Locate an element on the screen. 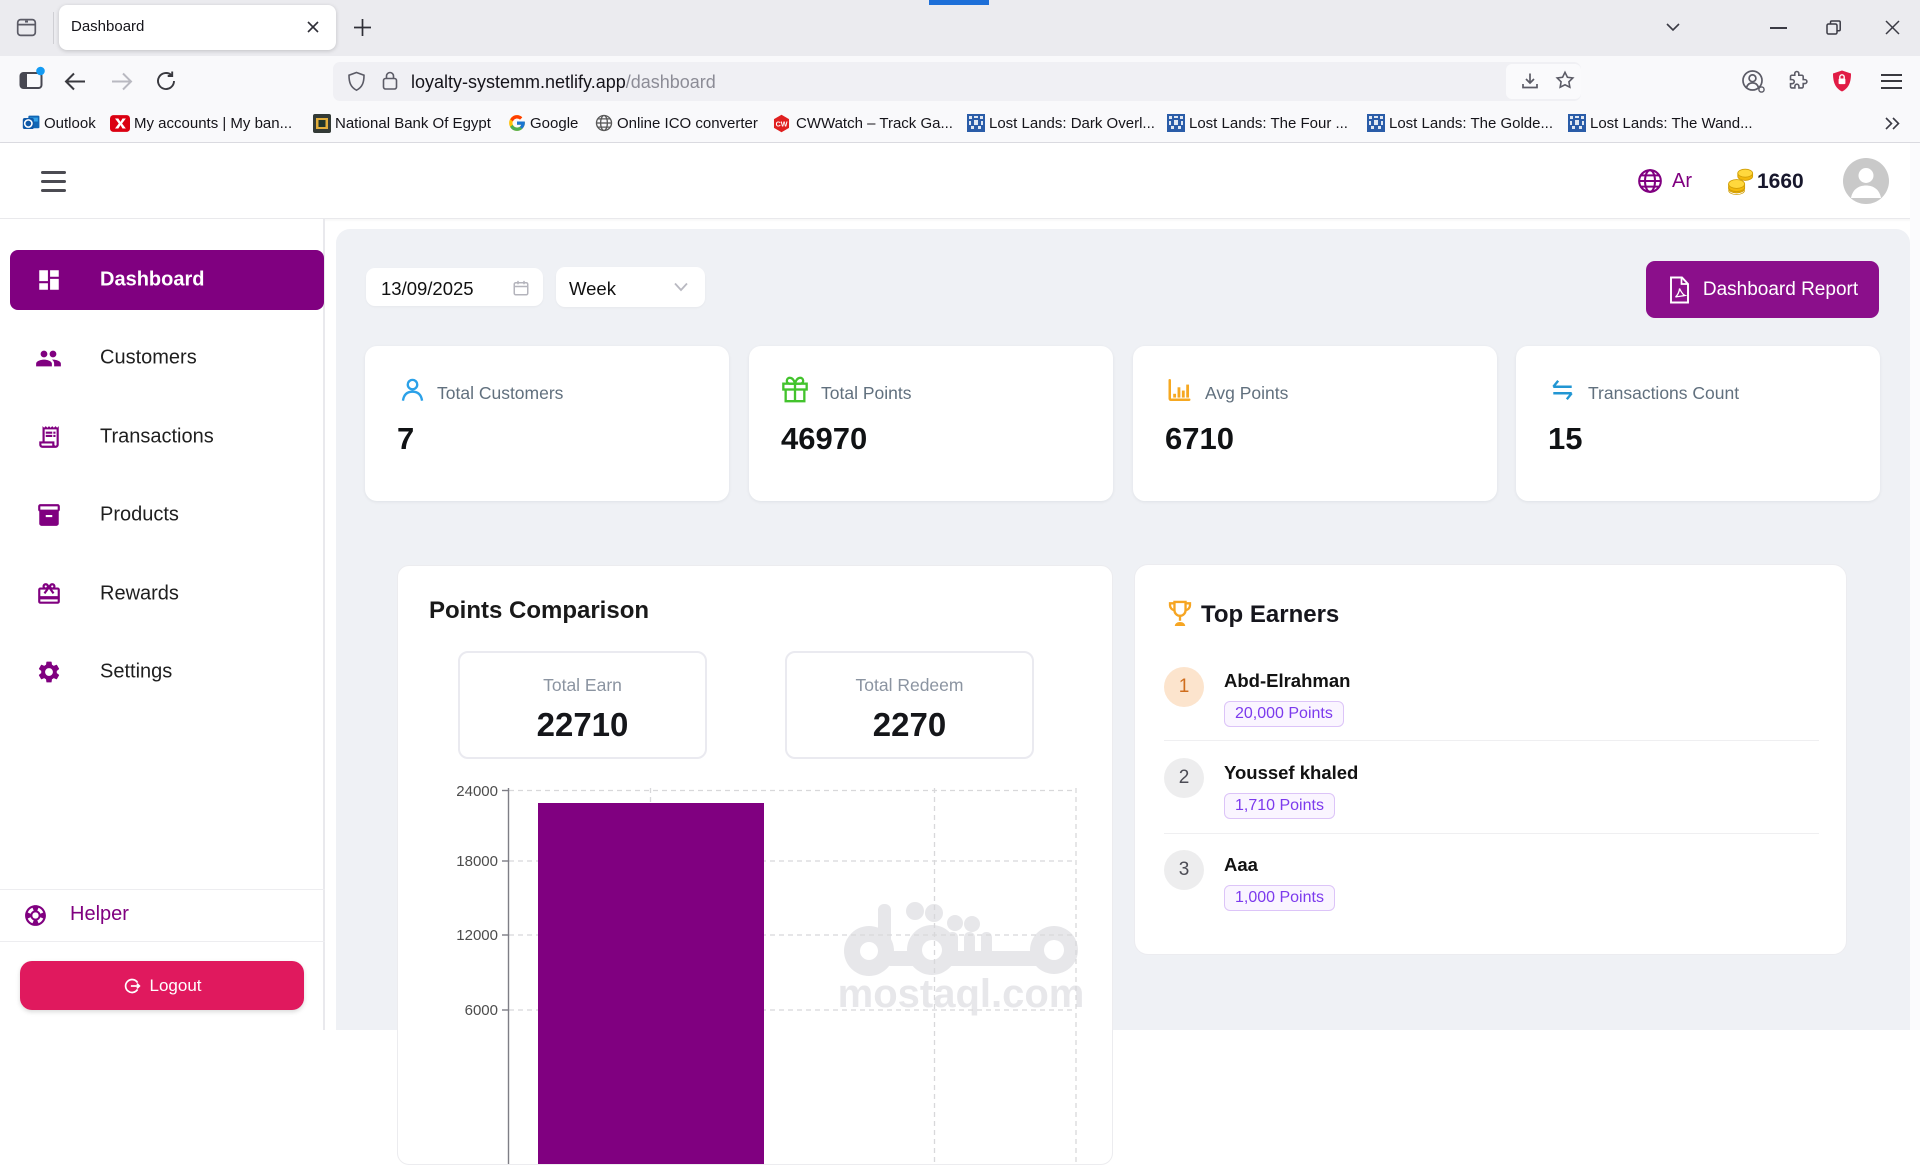 The image size is (1920, 1165). svg-text: 12000 is located at coordinates (477, 935).